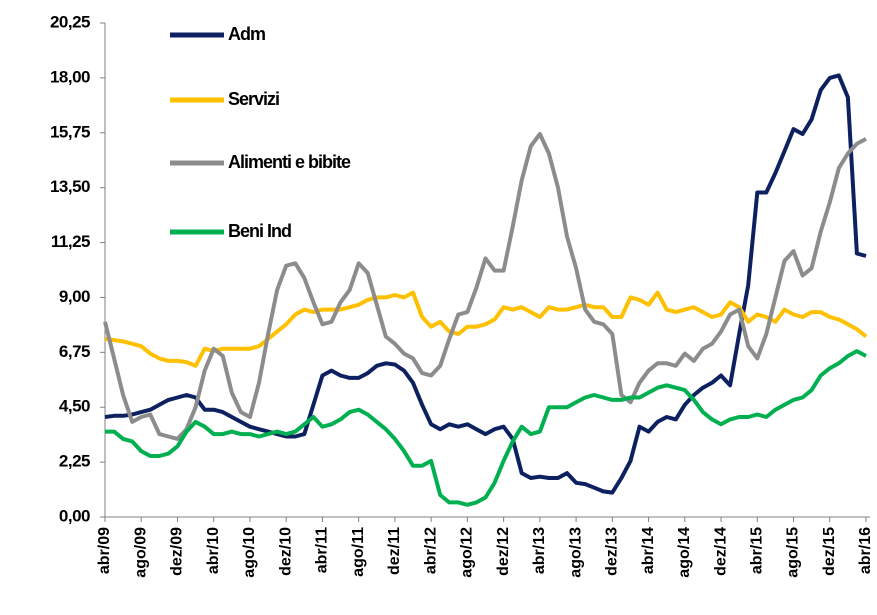 The image size is (877, 615). Describe the element at coordinates (104, 550) in the screenshot. I see `x-tick-label: abr/09` at that location.